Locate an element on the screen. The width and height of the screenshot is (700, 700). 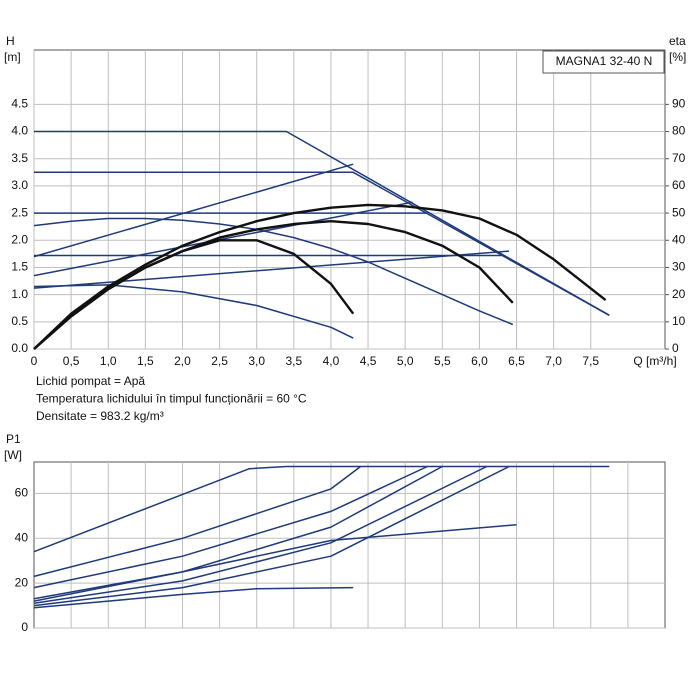
y2-tick-label: 80 is located at coordinates (679, 131).